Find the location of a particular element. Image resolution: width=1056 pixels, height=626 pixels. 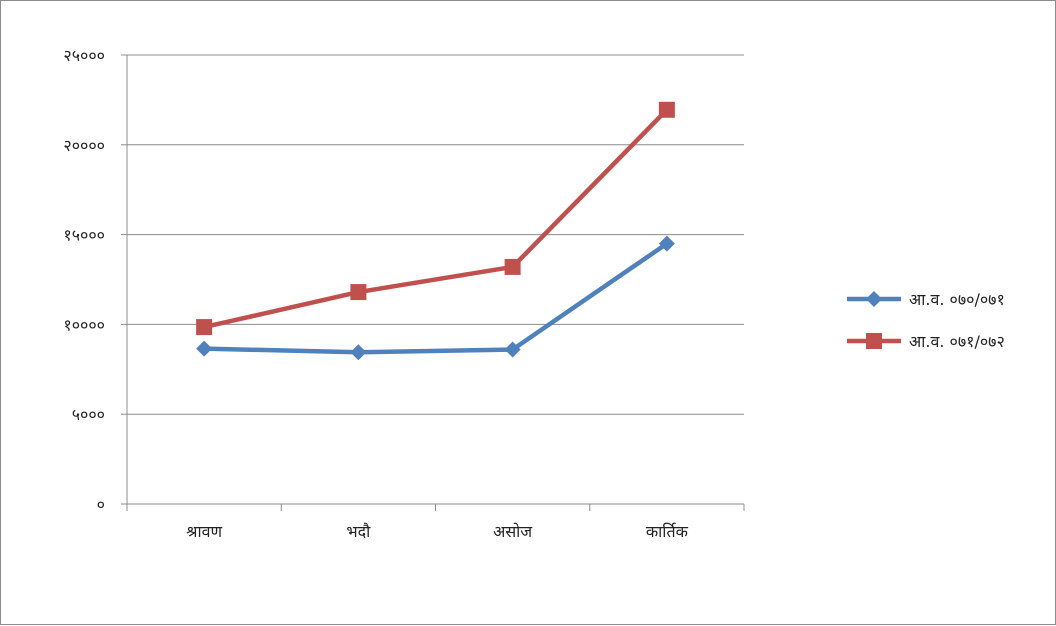

y-tick-label: ० is located at coordinates (101, 504).